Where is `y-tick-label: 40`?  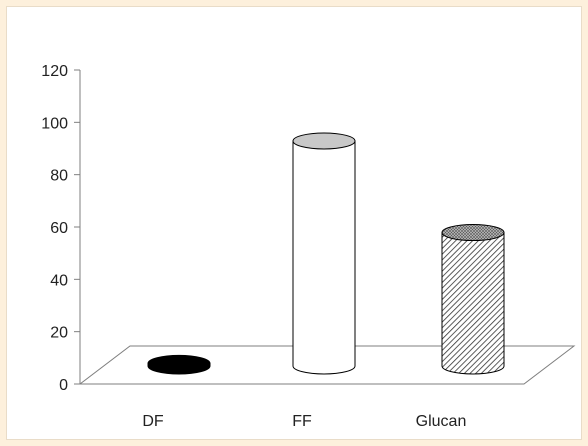 y-tick-label: 40 is located at coordinates (59, 280).